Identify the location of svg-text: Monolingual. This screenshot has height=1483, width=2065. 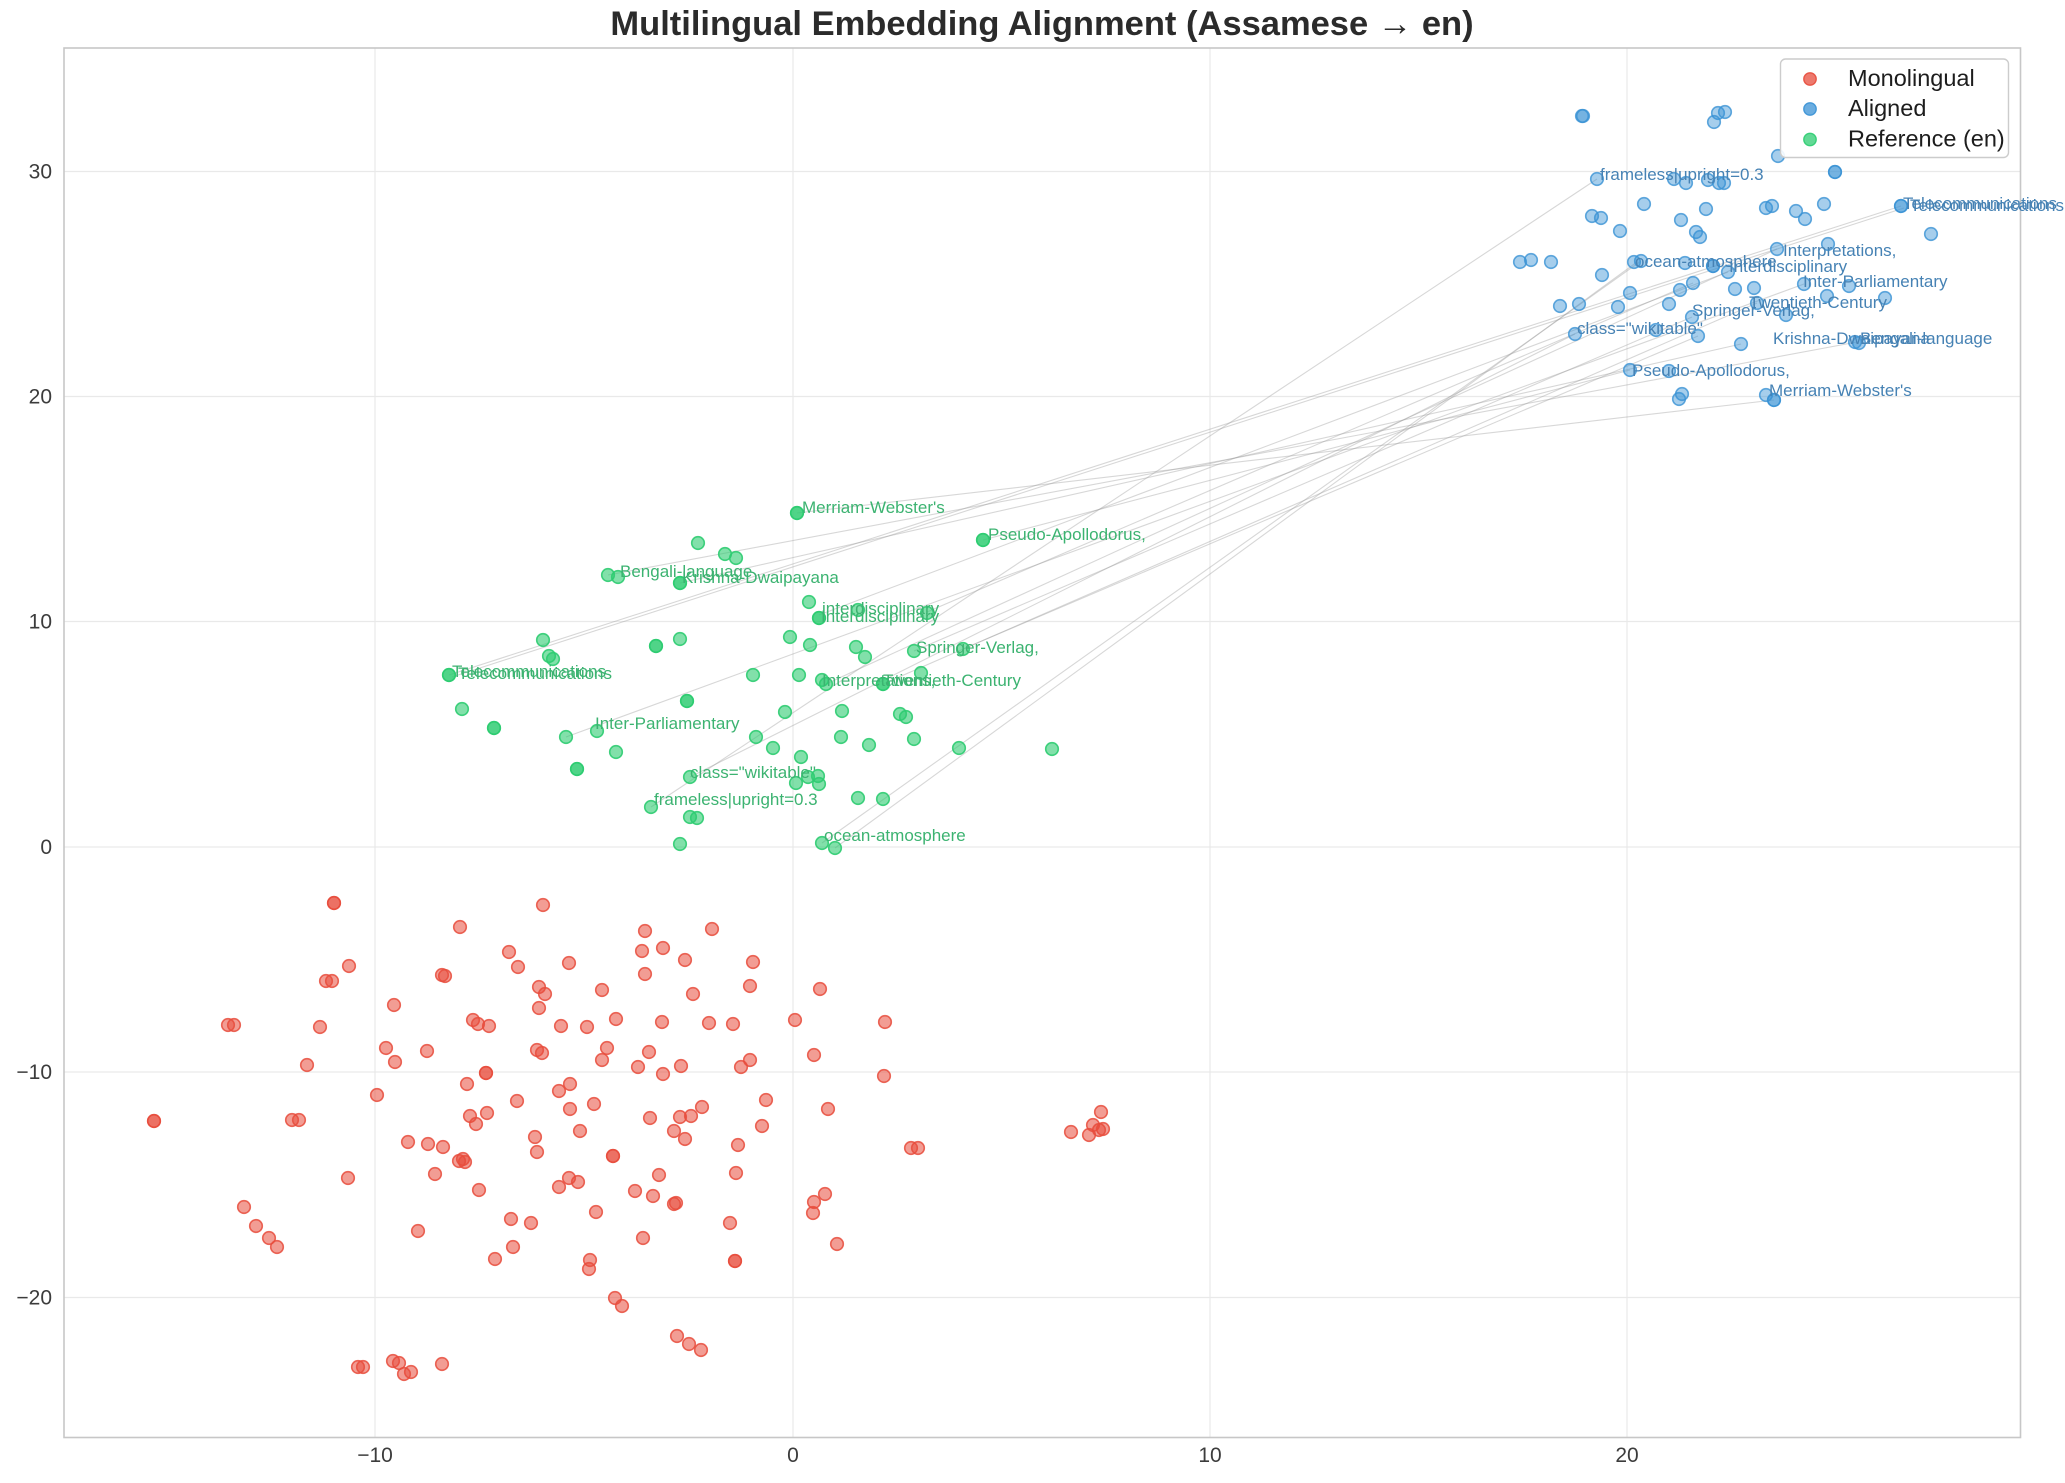
(1911, 78).